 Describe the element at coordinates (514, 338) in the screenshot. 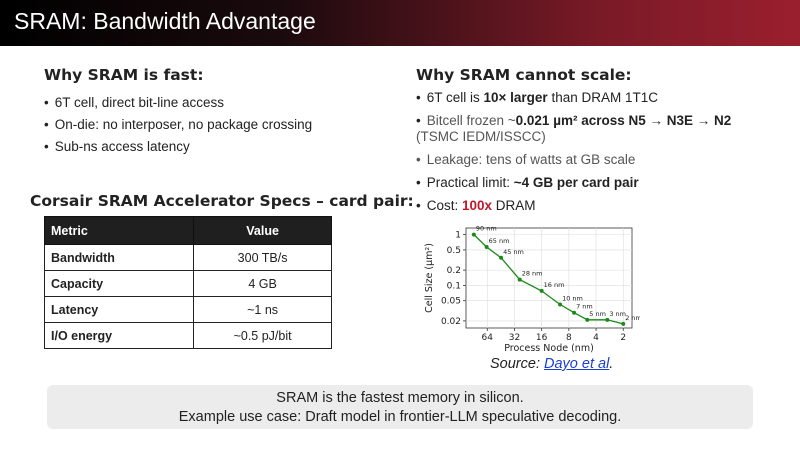

I see `x-tick-label: 32` at that location.